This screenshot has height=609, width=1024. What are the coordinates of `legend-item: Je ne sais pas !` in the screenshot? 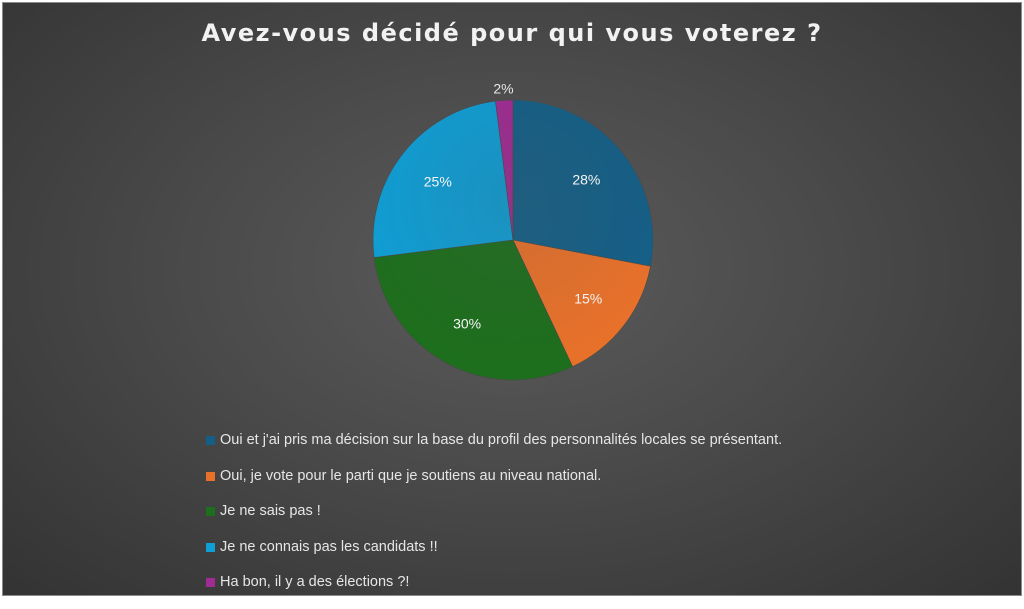 It's located at (494, 520).